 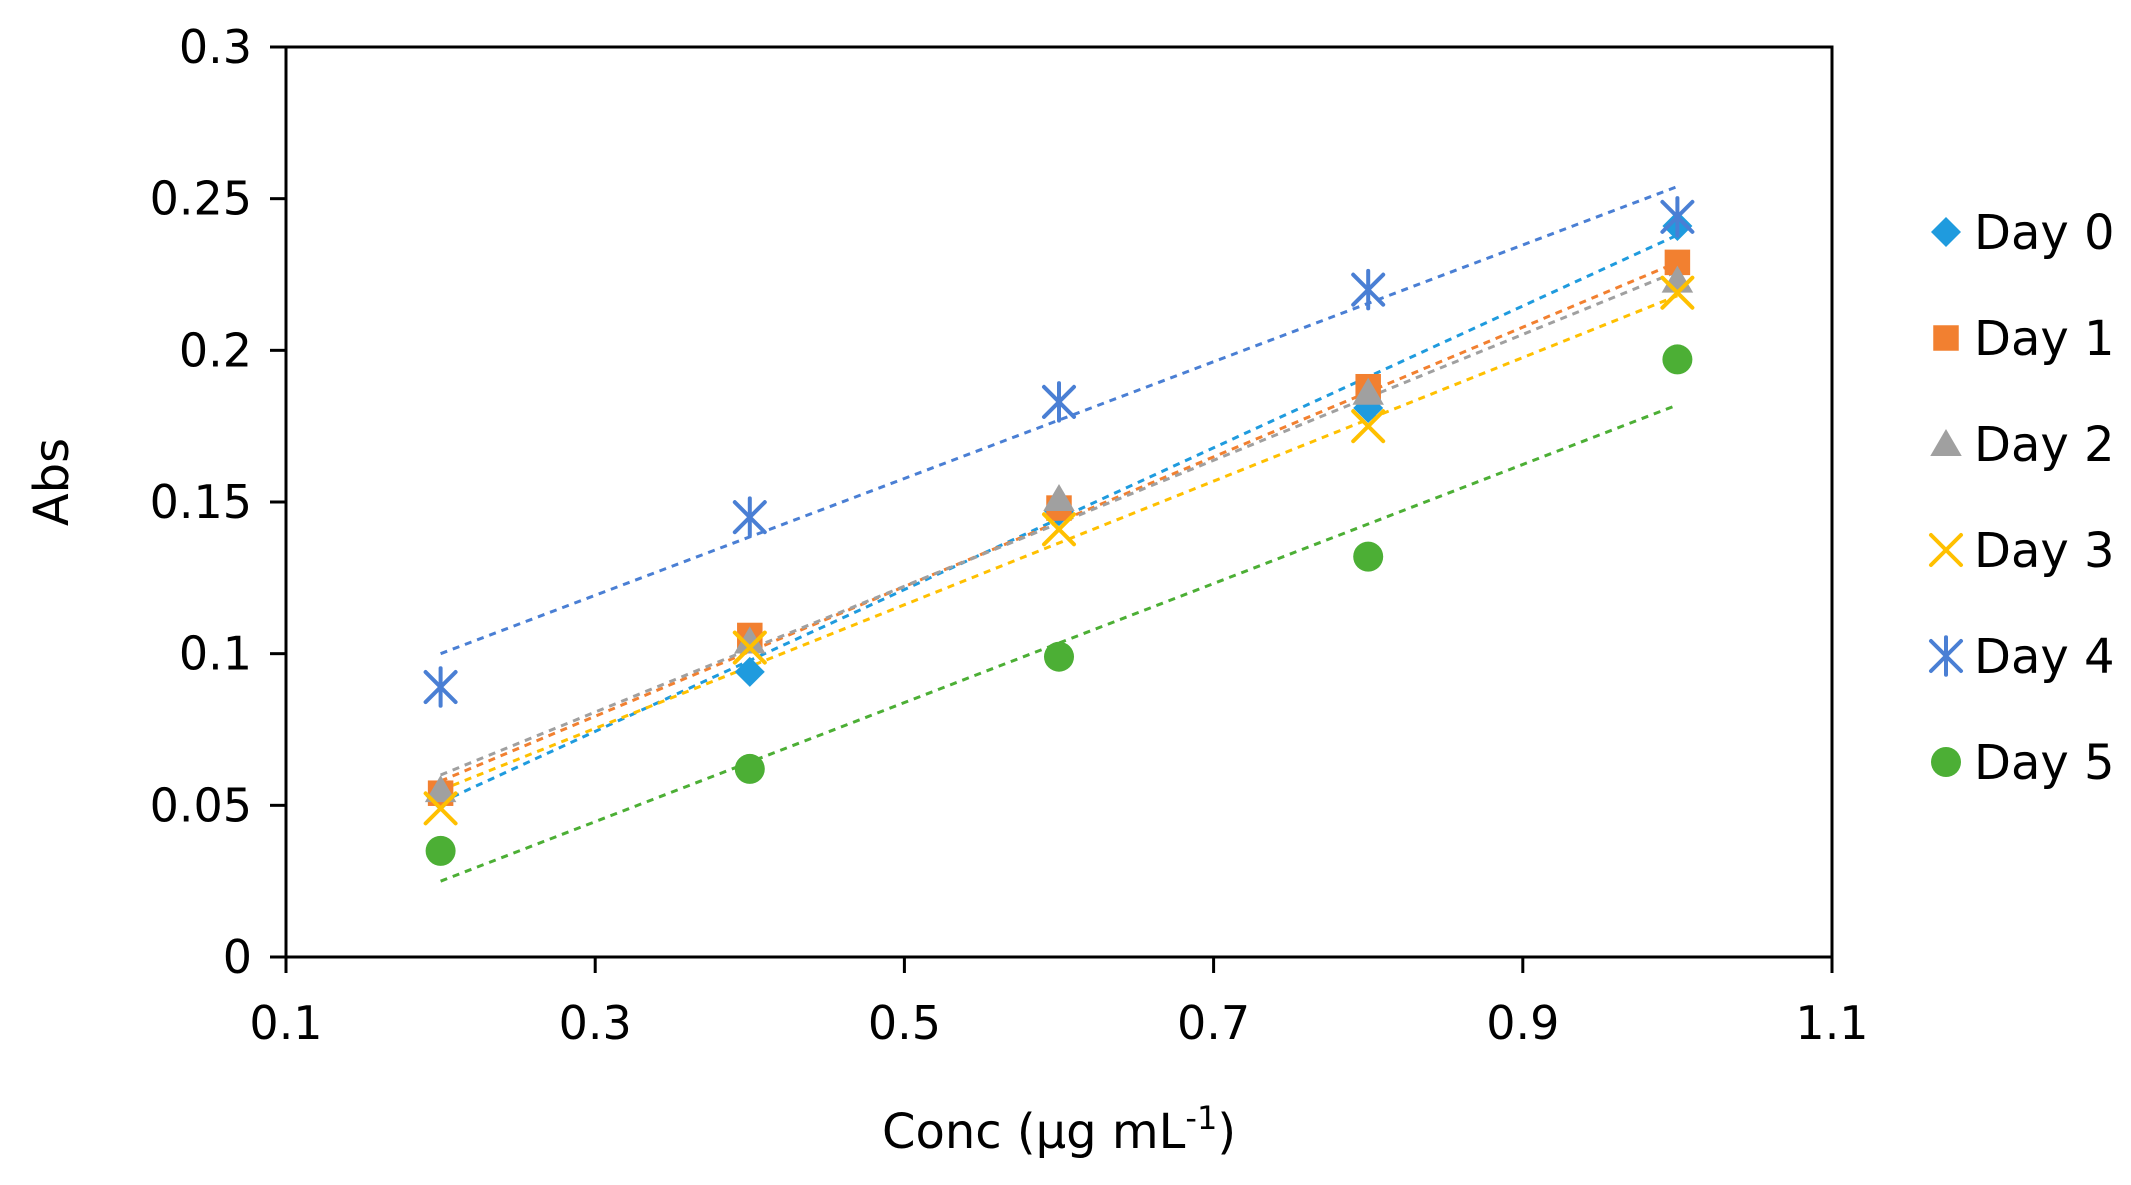 What do you see at coordinates (285, 1023) in the screenshot?
I see `x-tick-label: 0.1` at bounding box center [285, 1023].